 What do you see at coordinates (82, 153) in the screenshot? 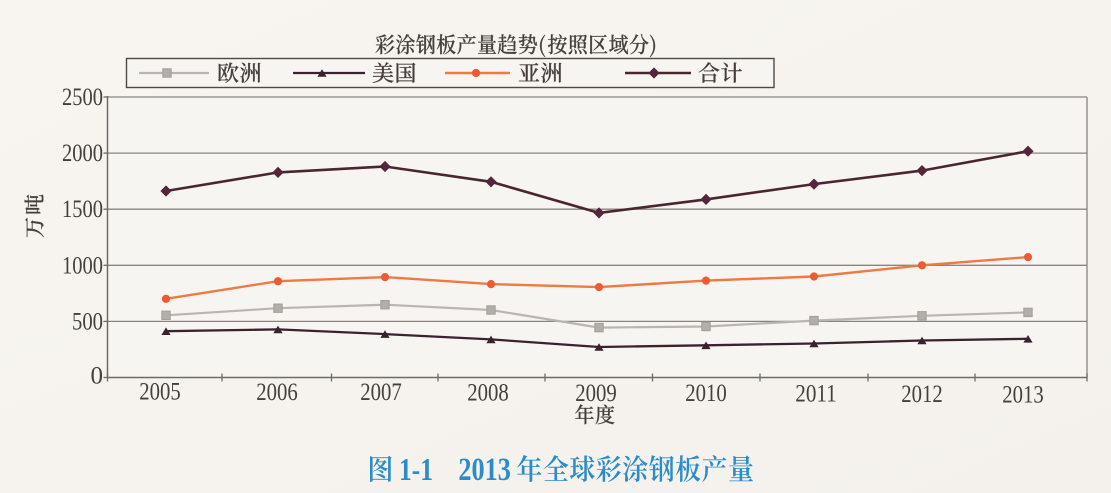
I see `svg-text: 2000` at bounding box center [82, 153].